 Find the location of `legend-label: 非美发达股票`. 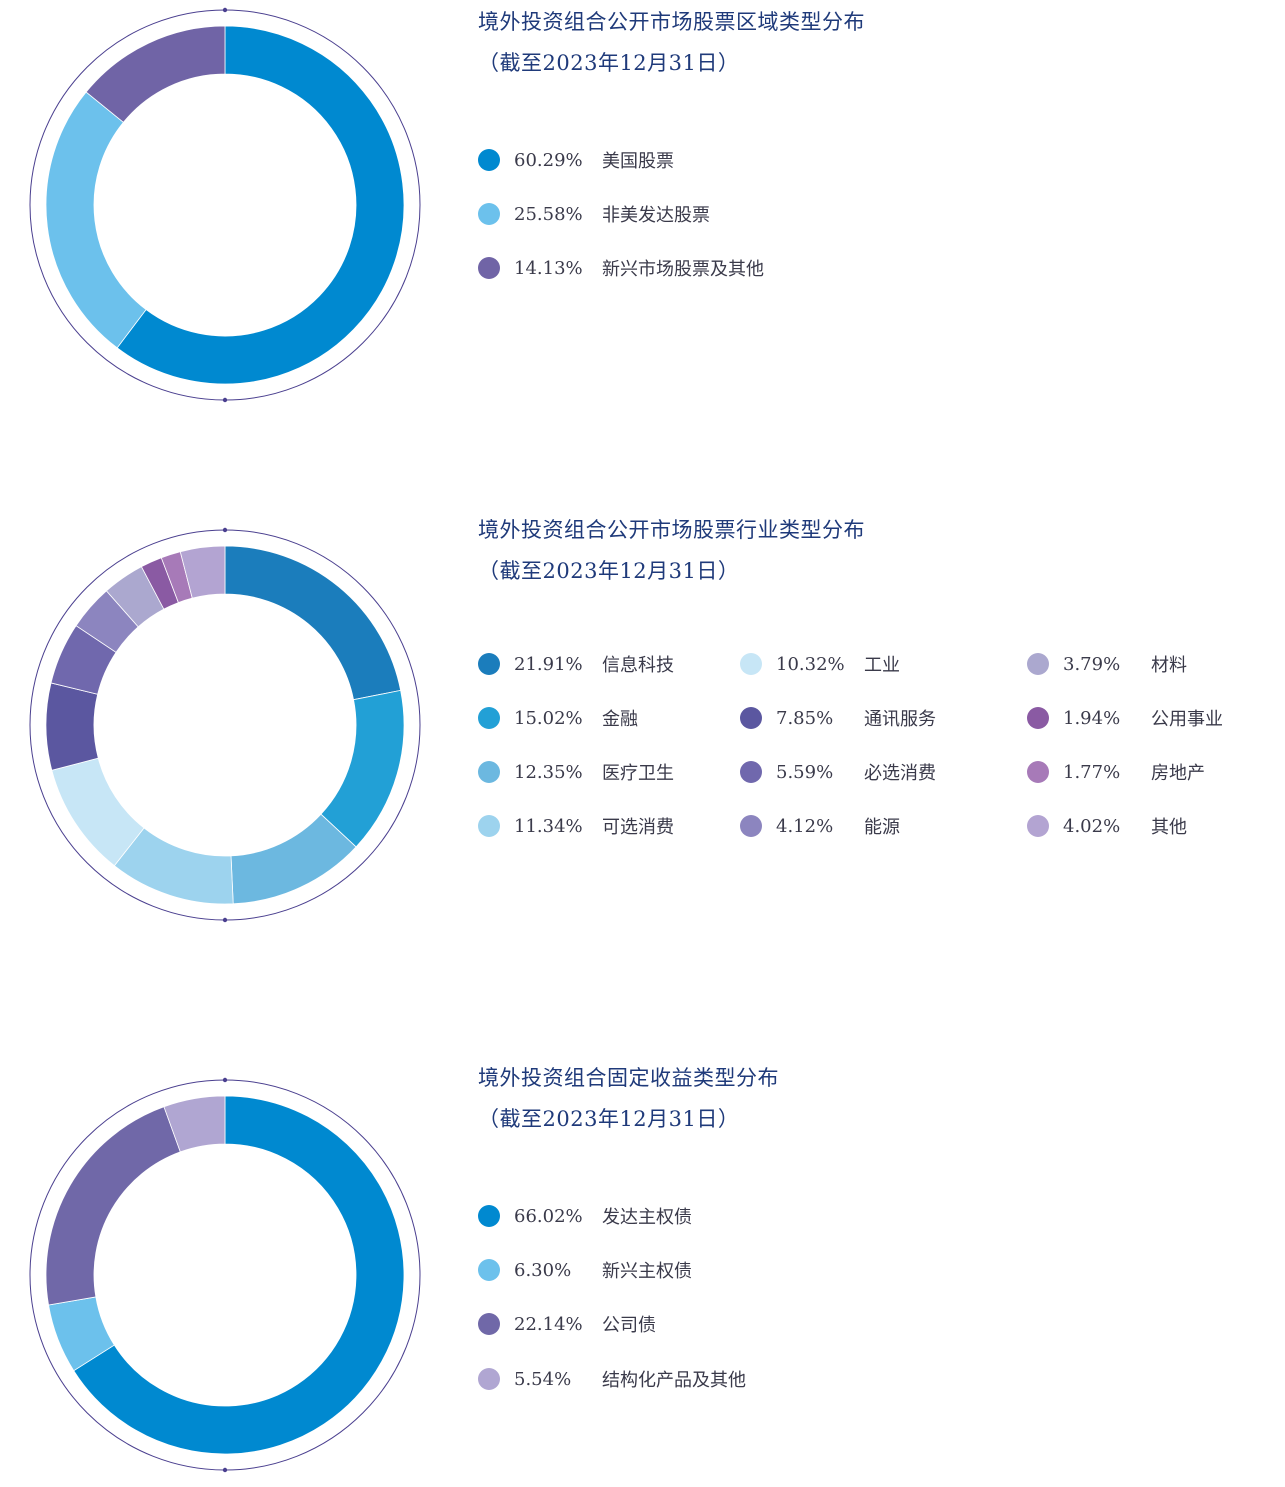

legend-label: 非美发达股票 is located at coordinates (656, 215).